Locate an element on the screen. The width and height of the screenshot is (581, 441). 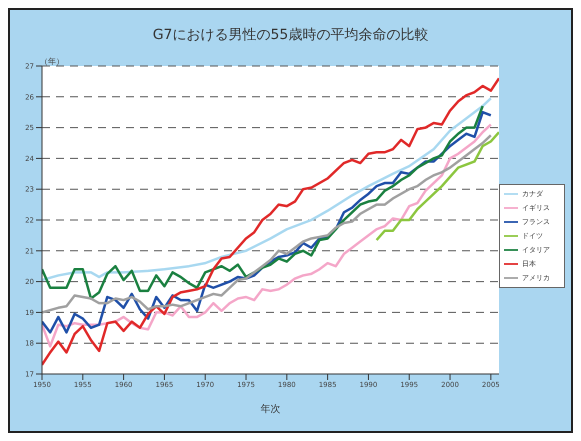
y-axis-title: （年） is located at coordinates (52, 61).